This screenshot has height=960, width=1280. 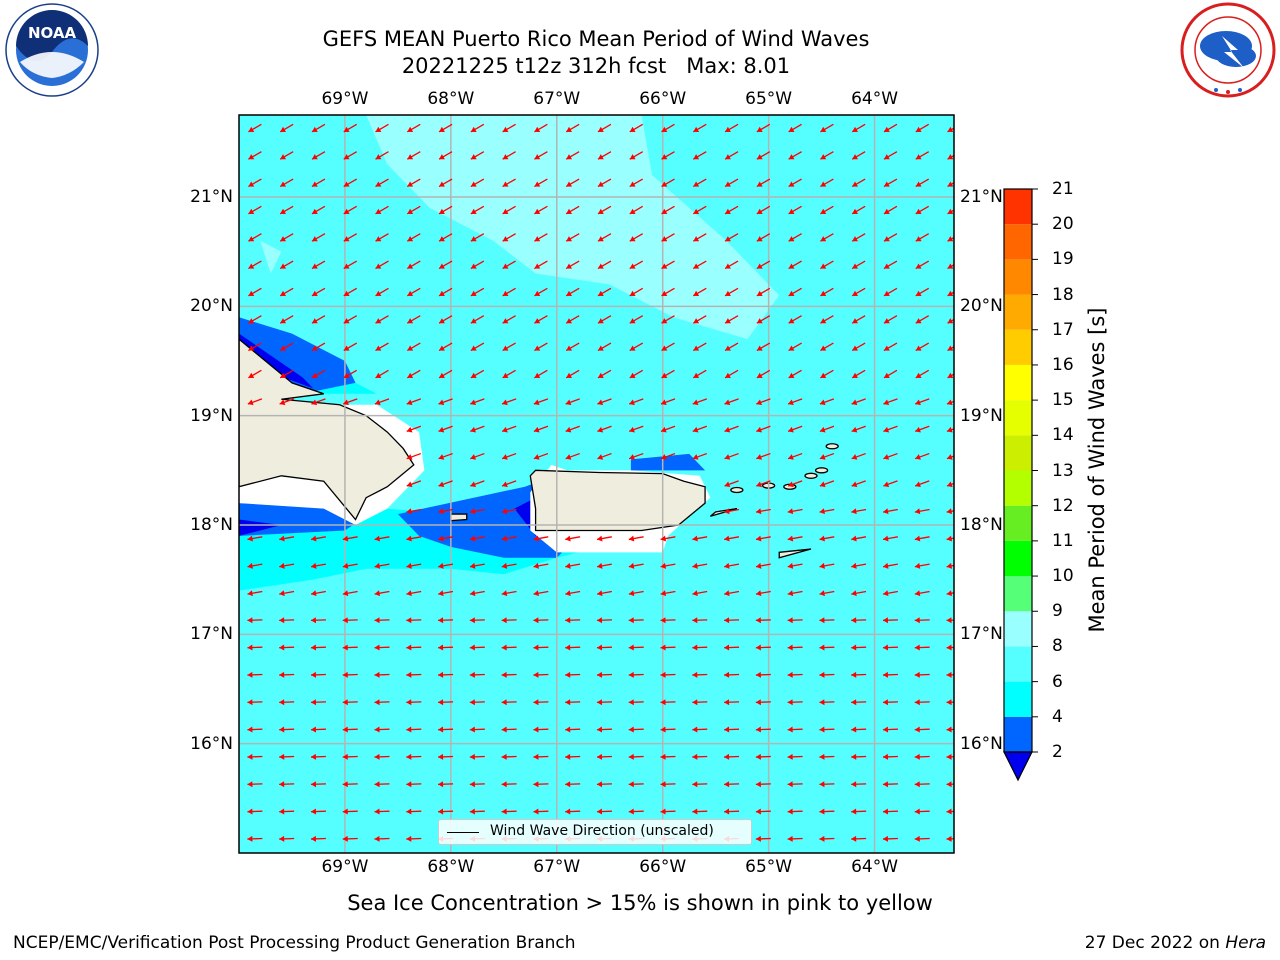 What do you see at coordinates (617, 500) in the screenshot?
I see `land-puerto-rico` at bounding box center [617, 500].